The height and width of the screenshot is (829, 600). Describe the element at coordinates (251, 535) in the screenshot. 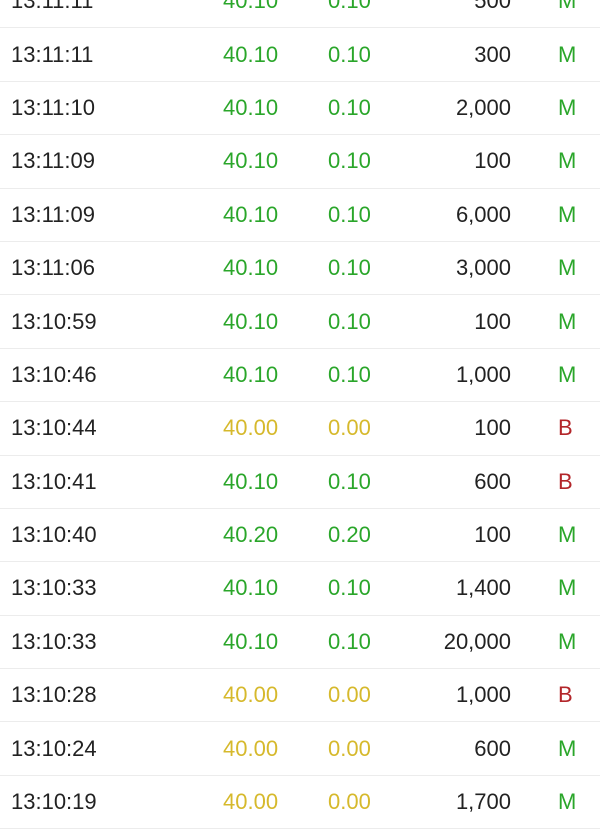

I see `trade-price: 40.20` at that location.